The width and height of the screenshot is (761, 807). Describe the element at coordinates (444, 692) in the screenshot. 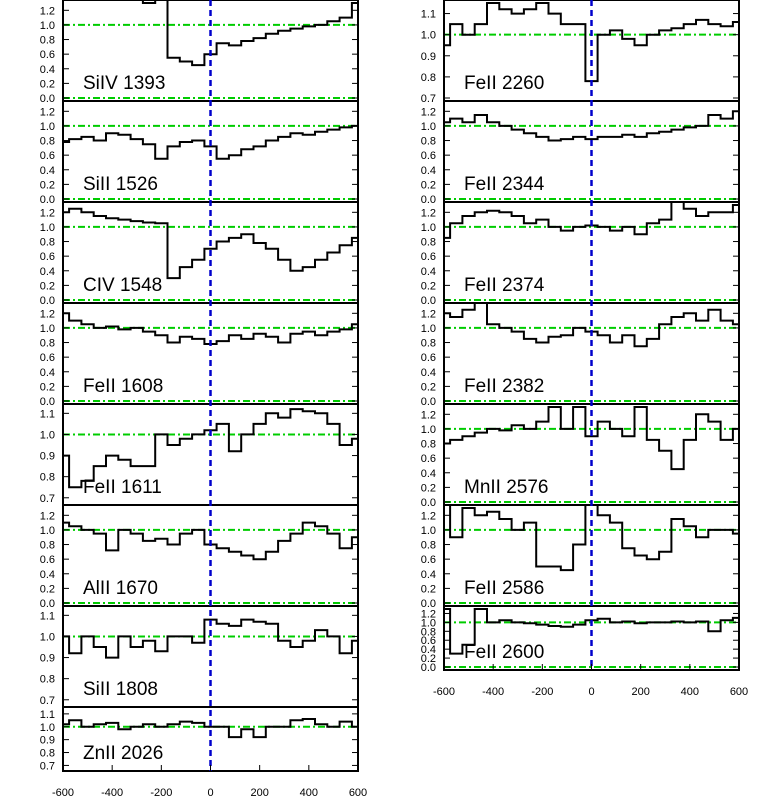

I see `x-tick-label: -600` at that location.